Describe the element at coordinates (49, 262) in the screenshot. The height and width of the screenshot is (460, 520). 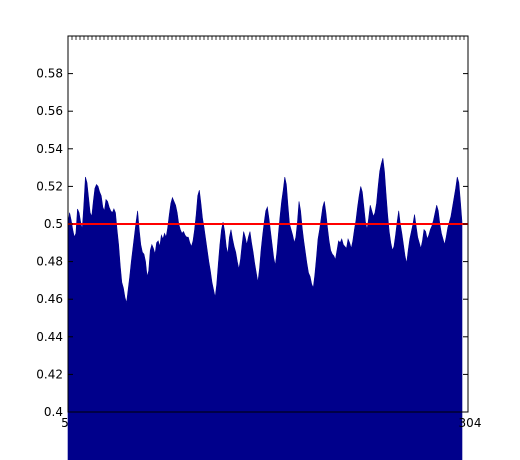
I see `y-tick-label: 0.48` at that location.